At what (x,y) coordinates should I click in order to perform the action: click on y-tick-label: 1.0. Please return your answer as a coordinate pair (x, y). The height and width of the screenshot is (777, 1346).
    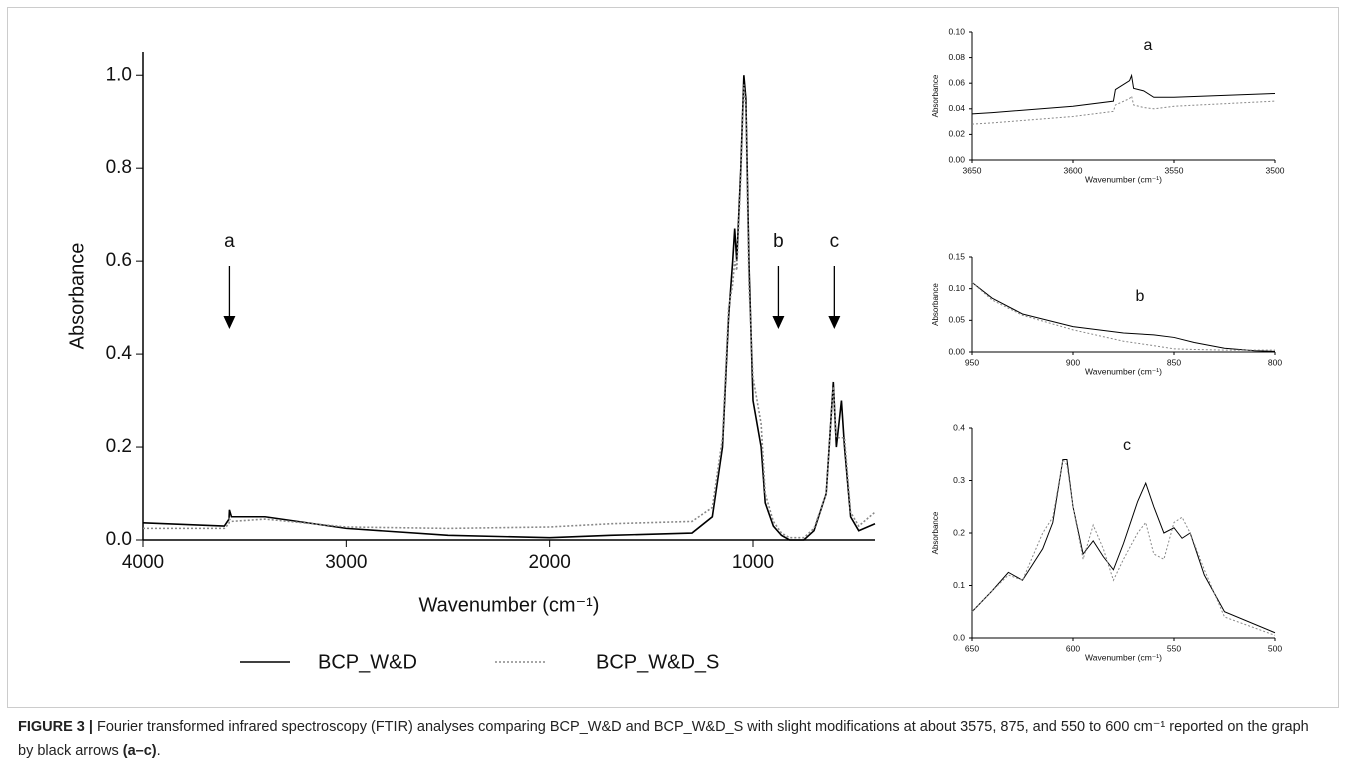
    Looking at the image, I should click on (119, 74).